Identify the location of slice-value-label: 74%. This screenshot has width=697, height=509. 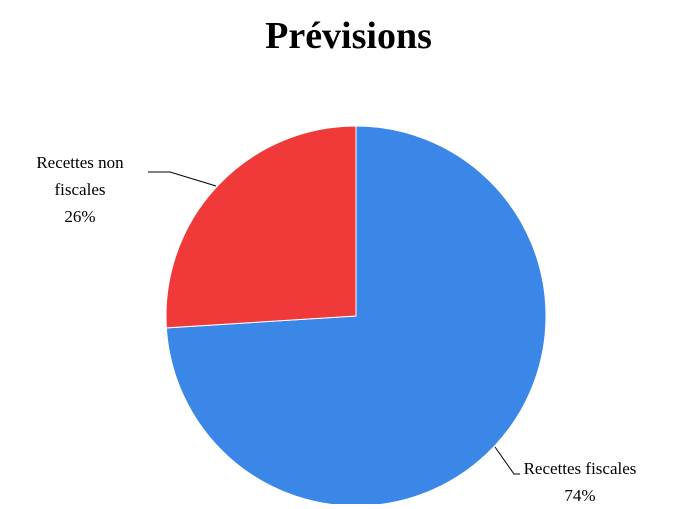
(580, 495).